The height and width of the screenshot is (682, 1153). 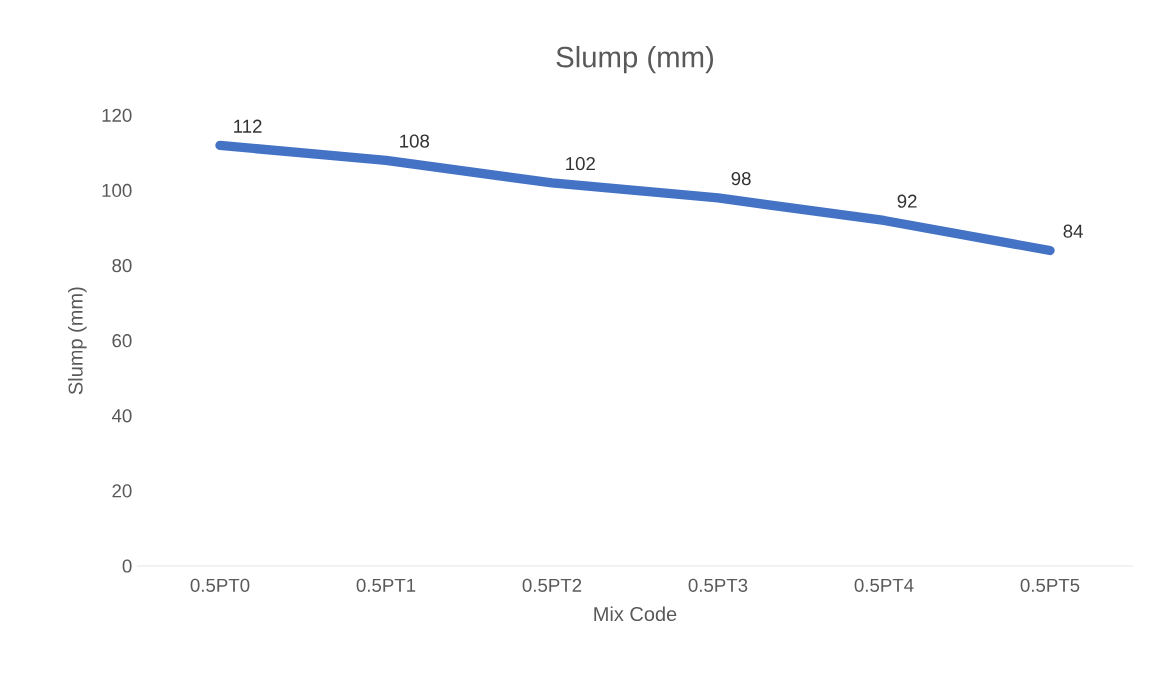 What do you see at coordinates (718, 585) in the screenshot?
I see `x-tick-label: 0.5PT3` at bounding box center [718, 585].